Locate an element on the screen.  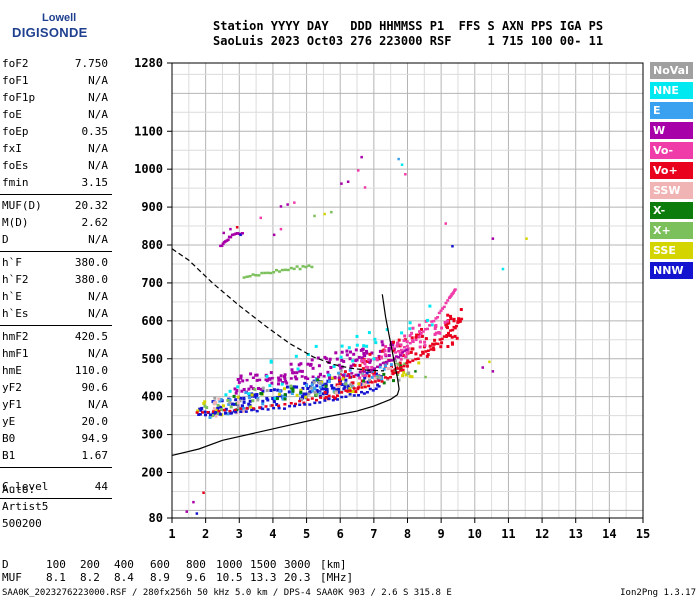
param-value: 2.62 is located at coordinates (95, 222).